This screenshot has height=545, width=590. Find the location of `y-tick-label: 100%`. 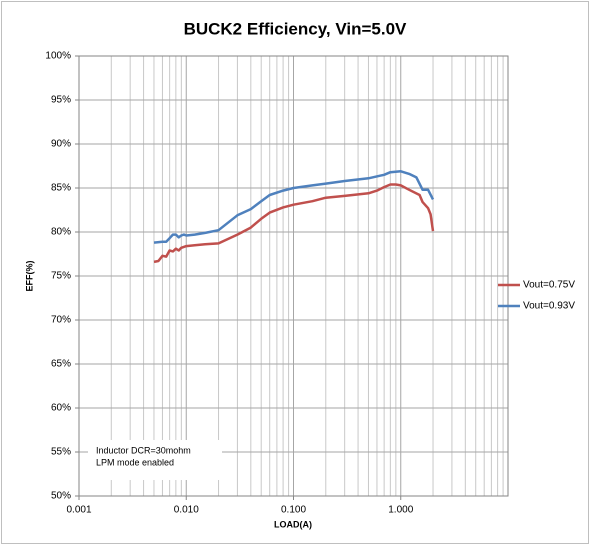

y-tick-label: 100% is located at coordinates (58, 56).